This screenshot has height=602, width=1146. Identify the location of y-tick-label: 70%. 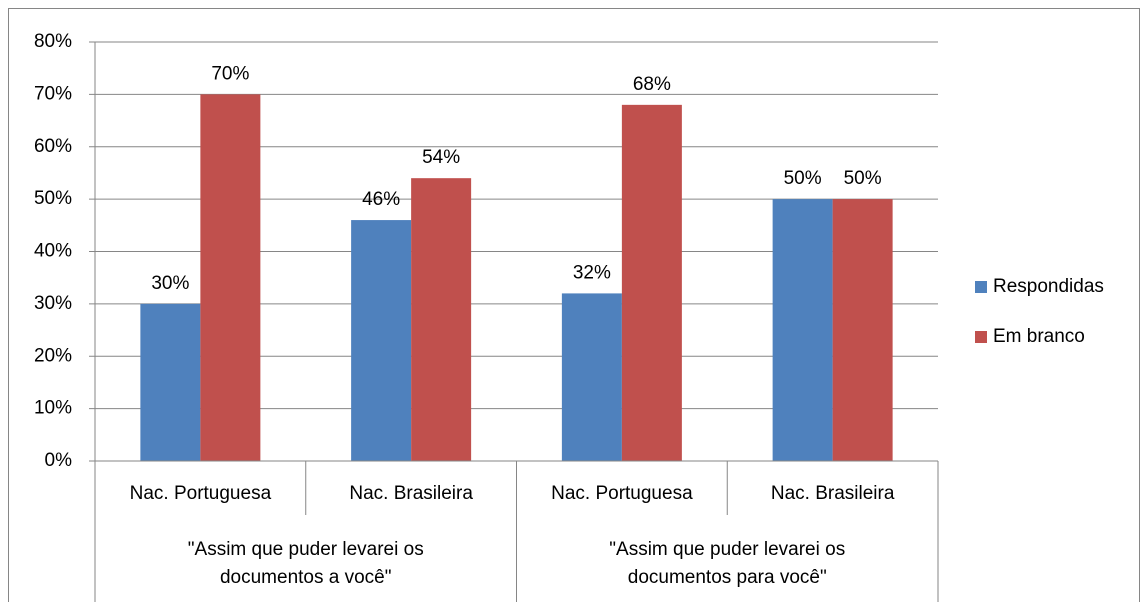
(53, 93).